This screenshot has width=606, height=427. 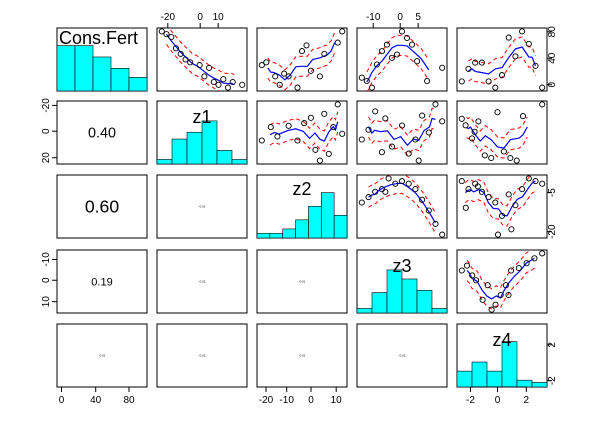 I want to click on bottom-z2-tick-label-1: -10, so click(x=286, y=400).